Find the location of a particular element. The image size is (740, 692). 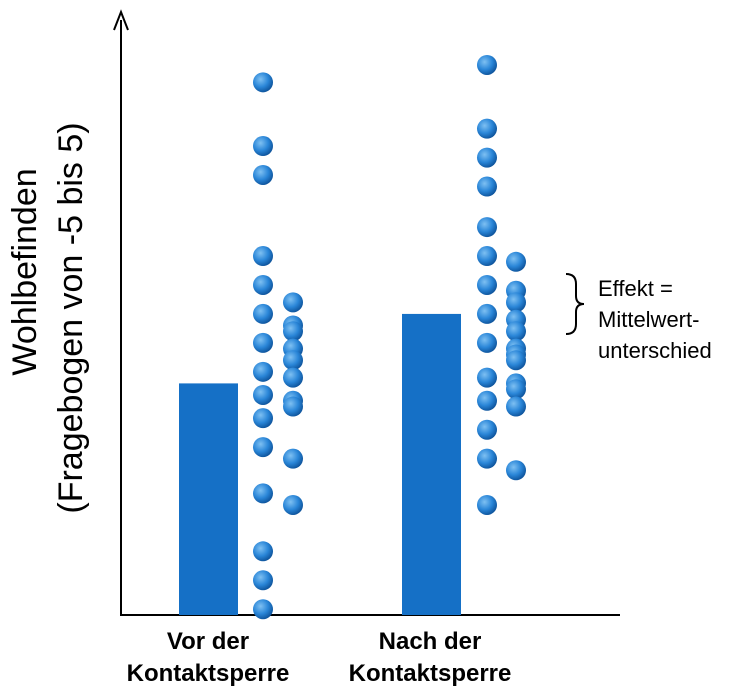

y-axis-arrow is located at coordinates (121, 20).